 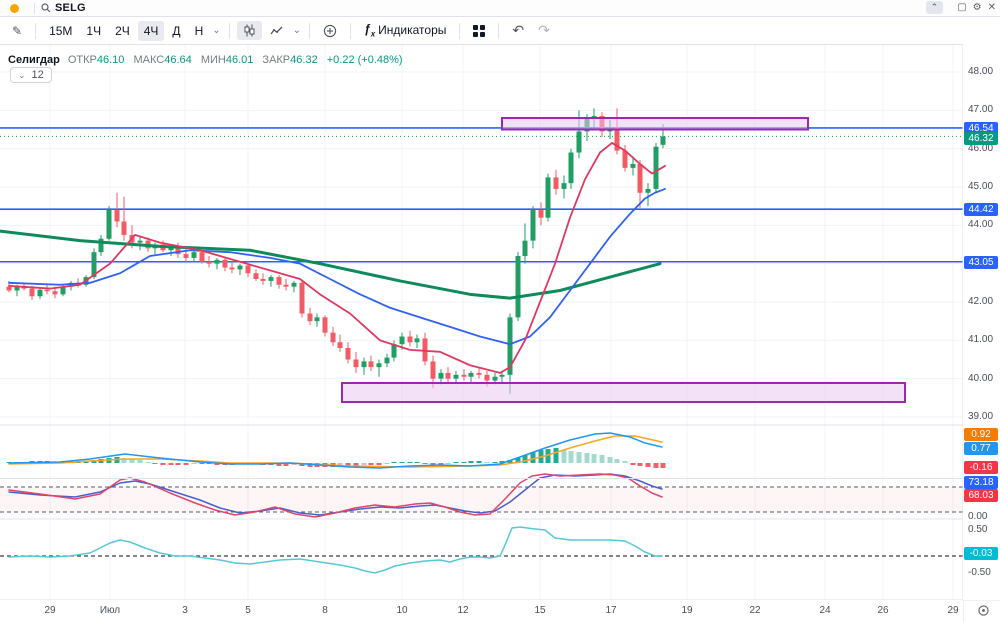 I want to click on grid-layout-icon, so click(x=479, y=30).